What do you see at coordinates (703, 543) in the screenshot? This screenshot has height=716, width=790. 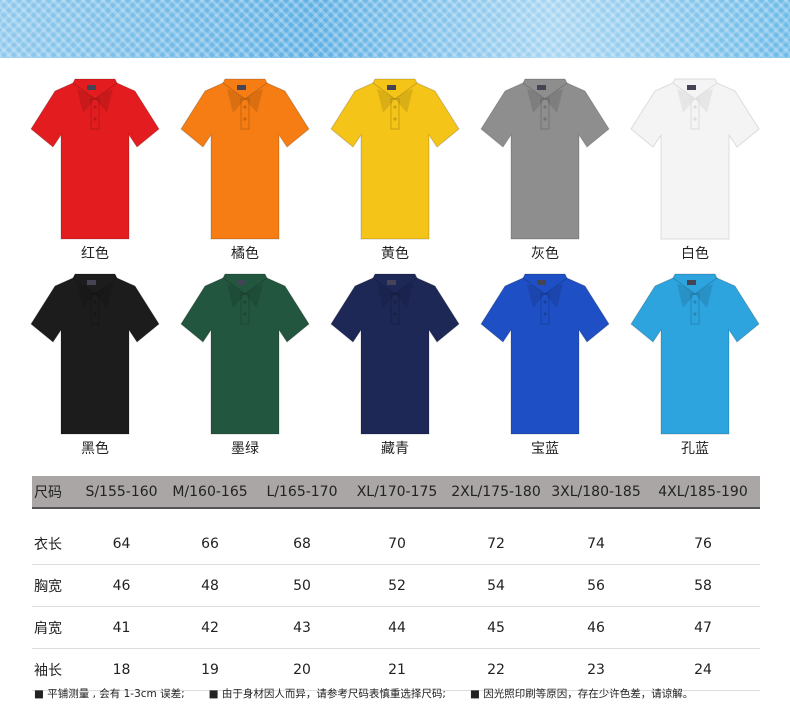 I see `table-cell: 76` at bounding box center [703, 543].